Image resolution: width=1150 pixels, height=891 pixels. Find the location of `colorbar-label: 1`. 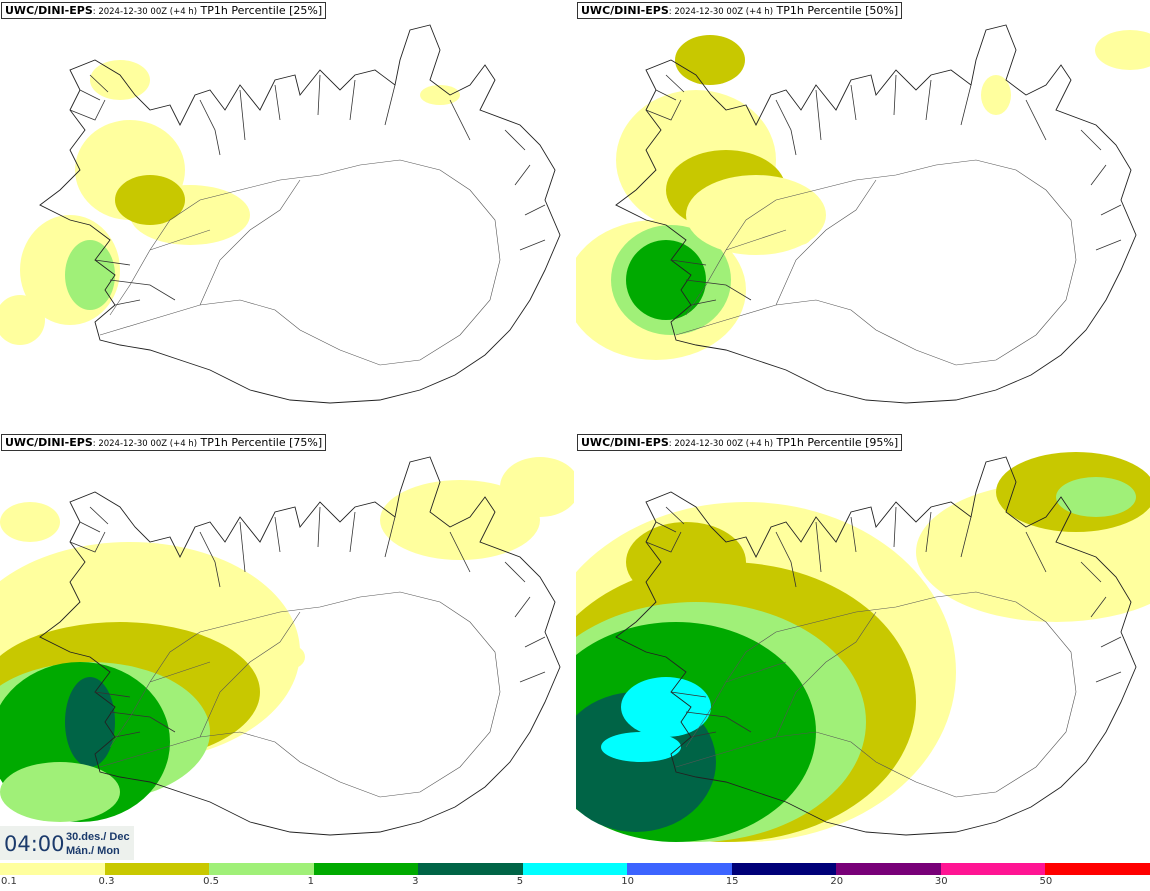

colorbar-label: 1 is located at coordinates (310, 881).